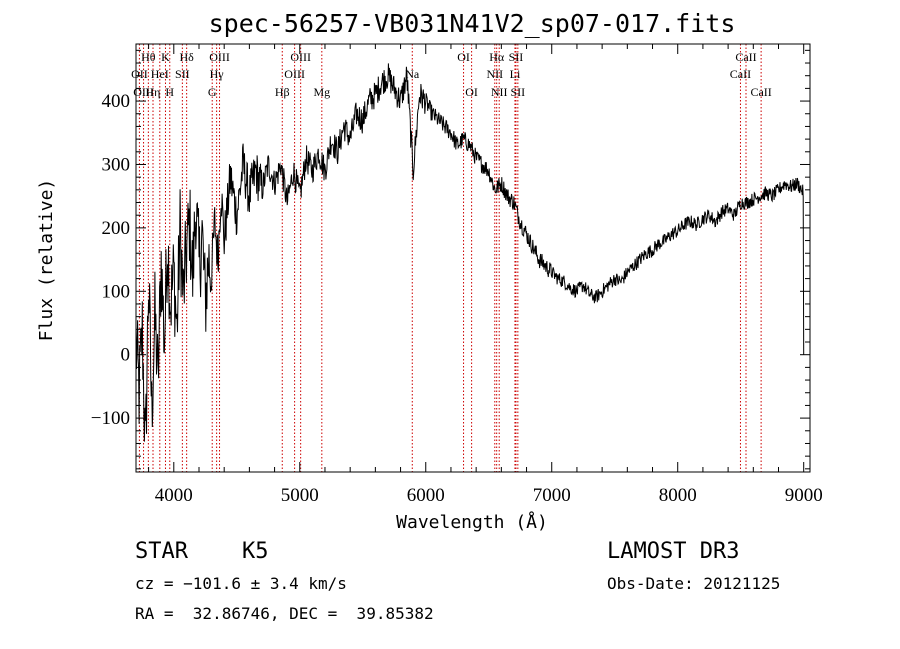  Describe the element at coordinates (745, 57) in the screenshot. I see `line-label-25: CaII` at that location.